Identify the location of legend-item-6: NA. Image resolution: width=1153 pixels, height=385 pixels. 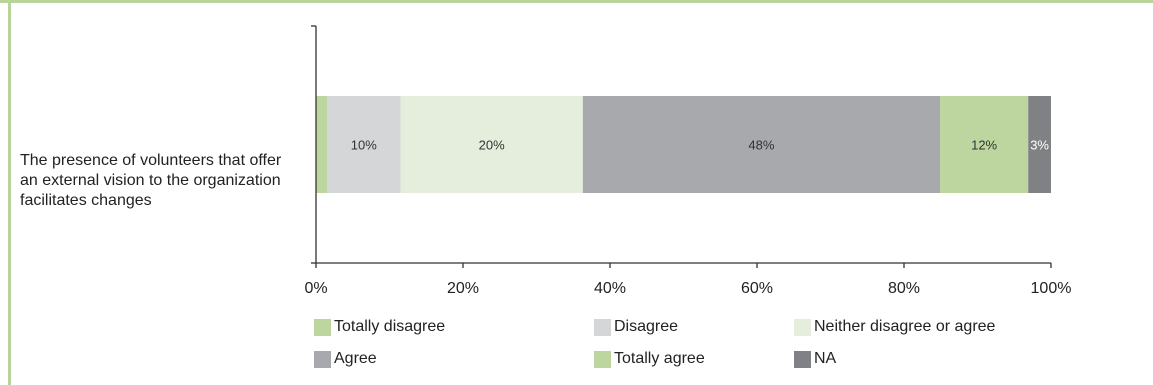
(815, 359).